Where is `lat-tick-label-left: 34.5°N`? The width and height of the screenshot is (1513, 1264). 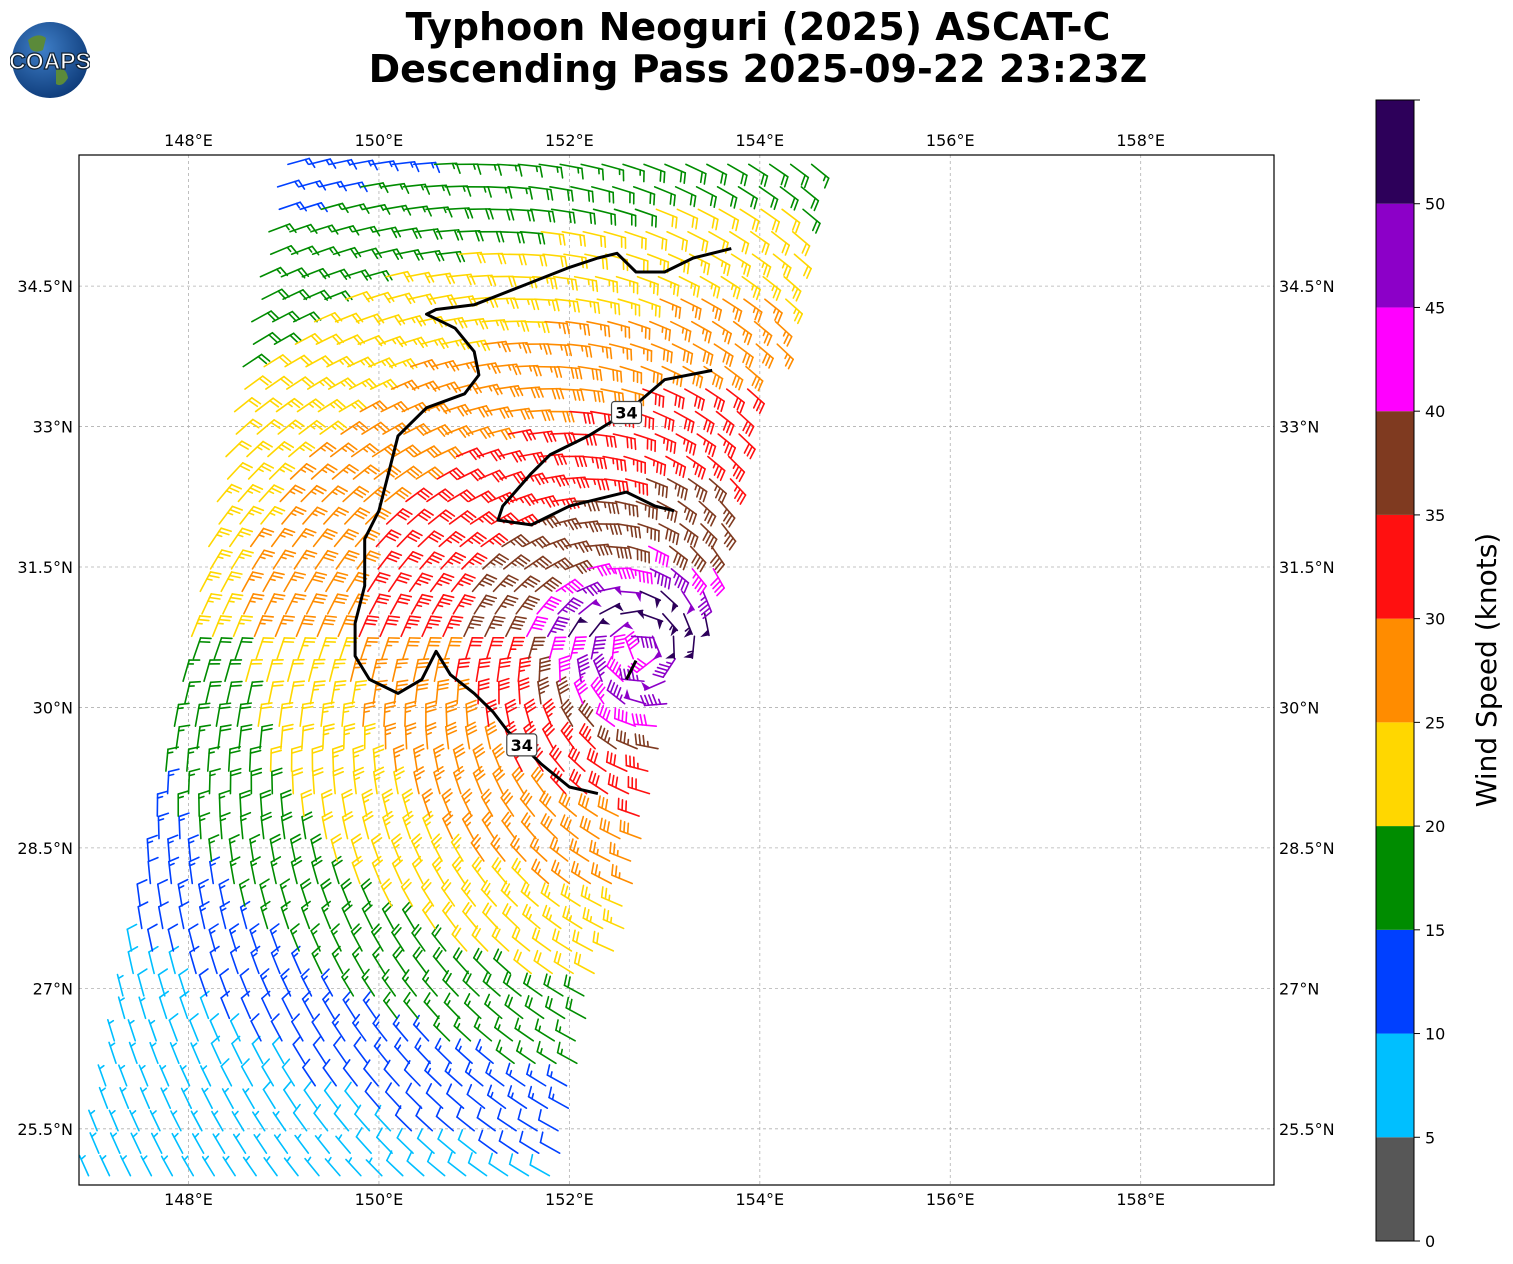
lat-tick-label-left: 34.5°N is located at coordinates (45, 286).